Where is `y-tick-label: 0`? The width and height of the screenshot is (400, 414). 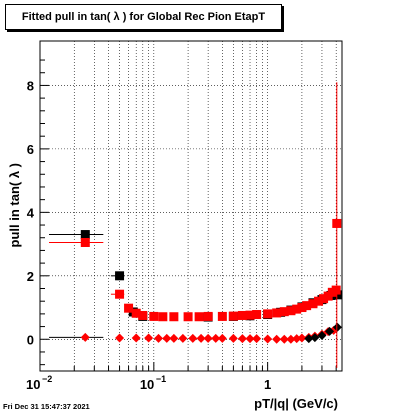
y-tick-label: 0 is located at coordinates (30, 339).